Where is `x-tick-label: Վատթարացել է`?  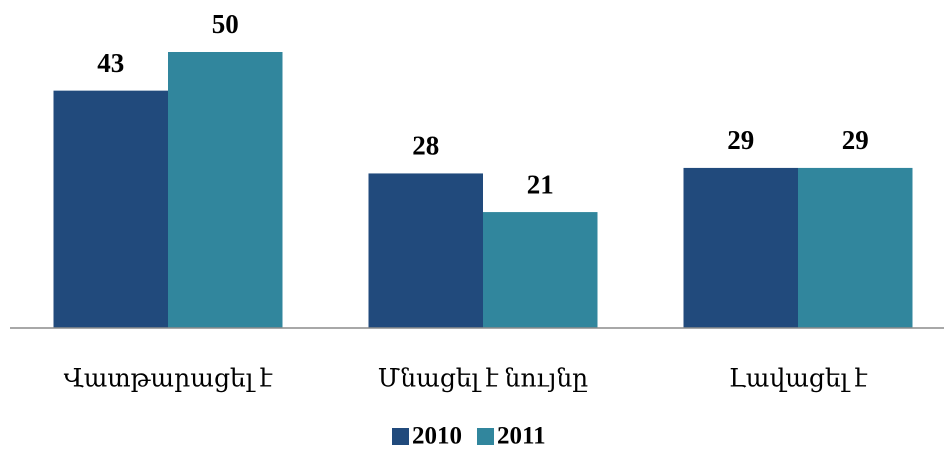
x-tick-label: Վատթարացել է is located at coordinates (168, 379).